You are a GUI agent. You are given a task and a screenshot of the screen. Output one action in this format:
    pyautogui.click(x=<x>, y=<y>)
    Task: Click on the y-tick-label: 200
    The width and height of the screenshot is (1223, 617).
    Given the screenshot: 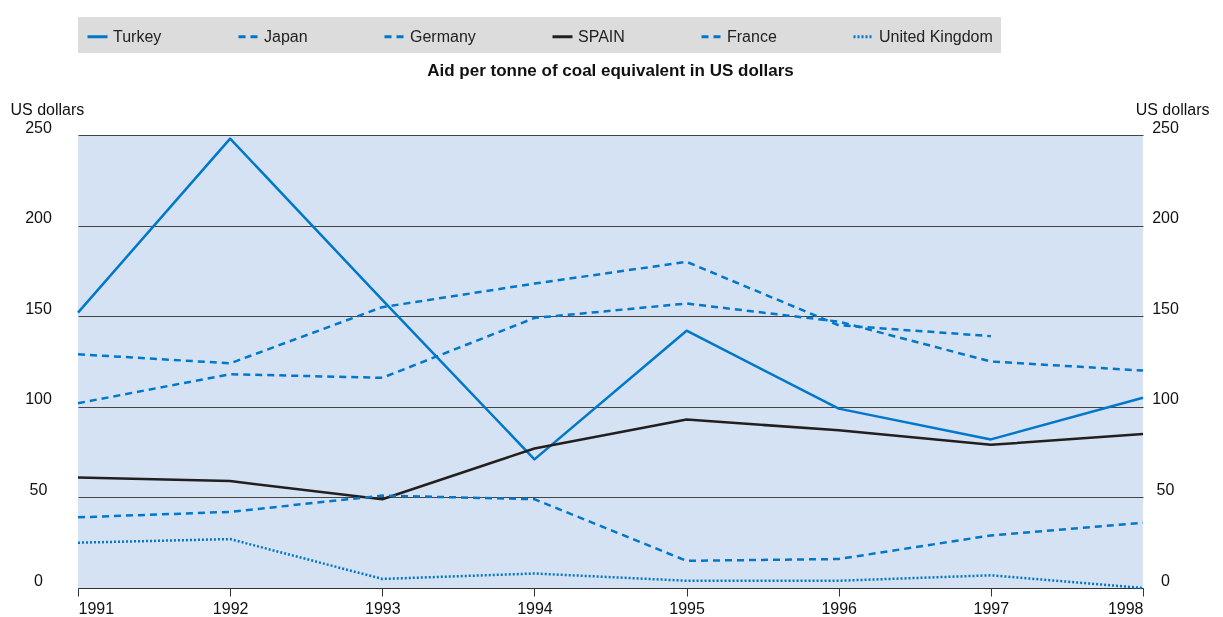 What is the action you would take?
    pyautogui.click(x=38, y=218)
    